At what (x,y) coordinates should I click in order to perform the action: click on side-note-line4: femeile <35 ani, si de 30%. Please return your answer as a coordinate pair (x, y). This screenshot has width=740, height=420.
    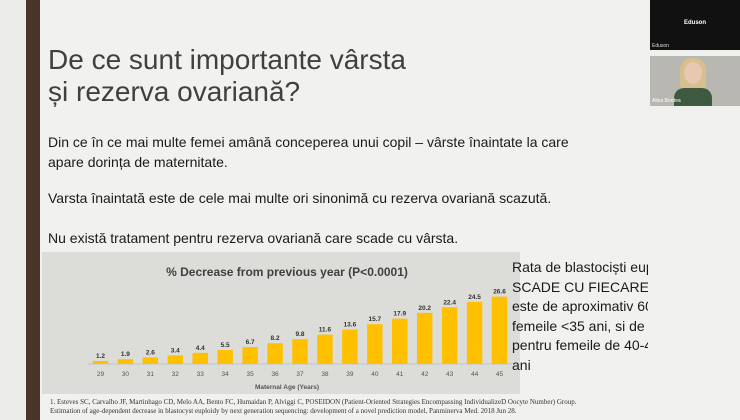
    Looking at the image, I should click on (594, 325).